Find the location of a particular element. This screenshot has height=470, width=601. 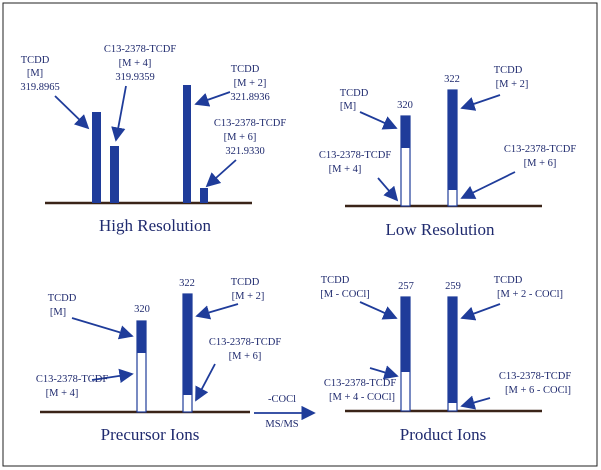

transition: -COCl MS/MS is located at coordinates (285, 412).